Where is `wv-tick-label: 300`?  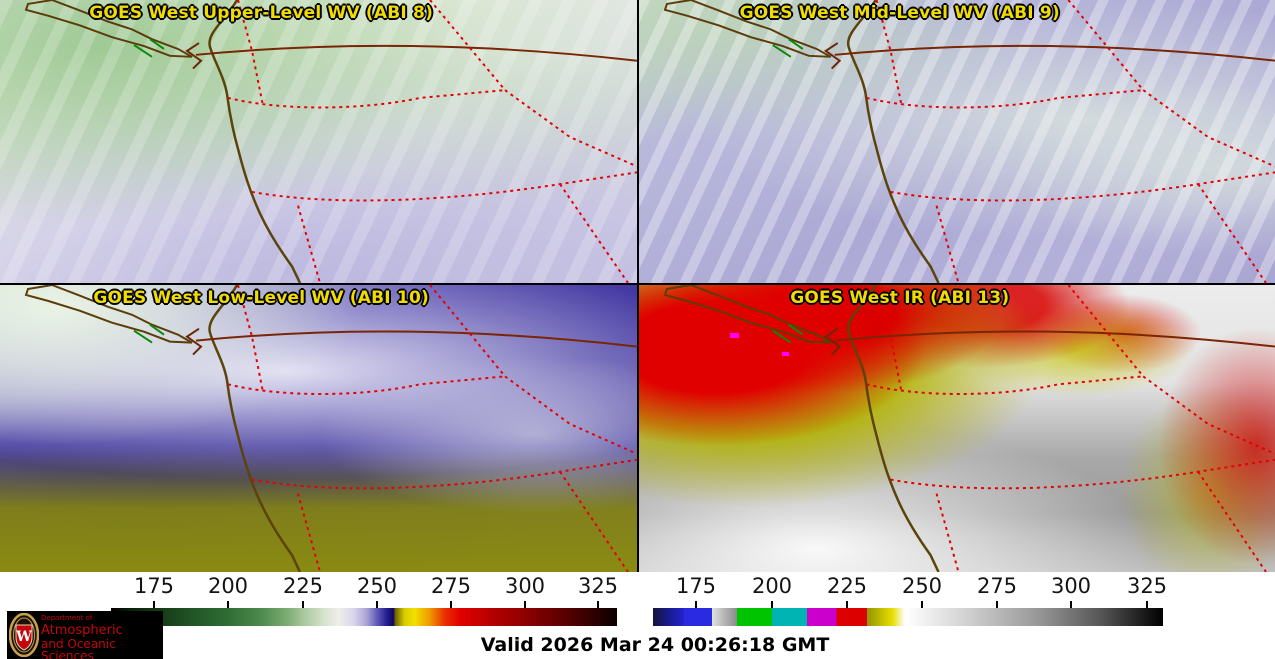
wv-tick-label: 300 is located at coordinates (525, 586).